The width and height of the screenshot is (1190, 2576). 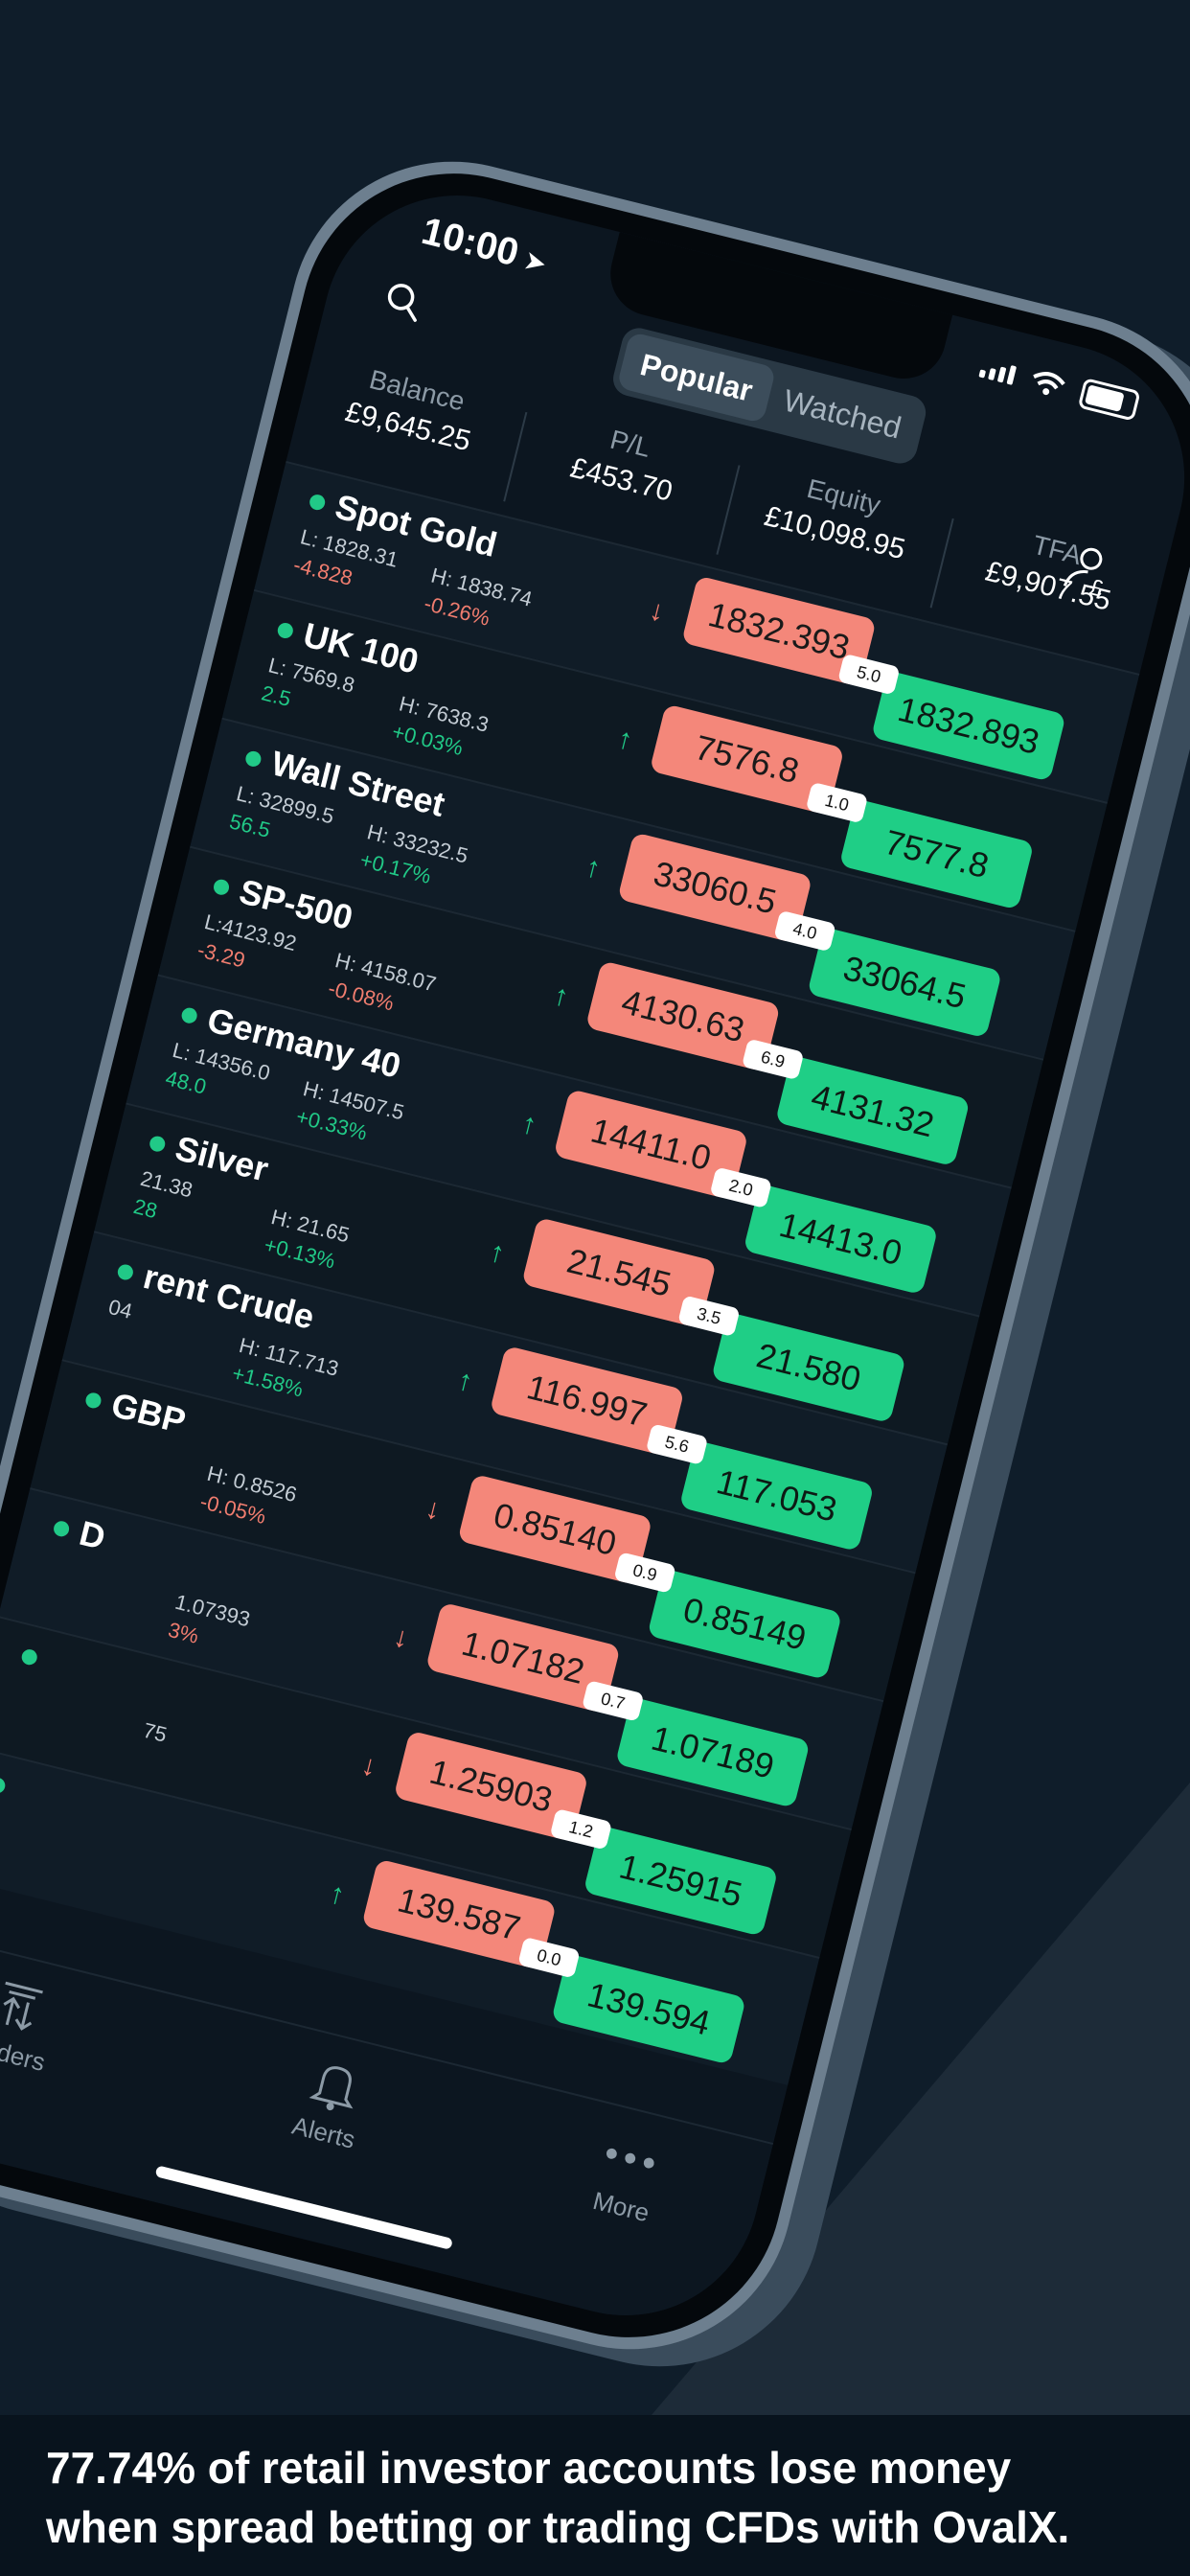 What do you see at coordinates (120, 1308) in the screenshot?
I see `market-low: 04` at bounding box center [120, 1308].